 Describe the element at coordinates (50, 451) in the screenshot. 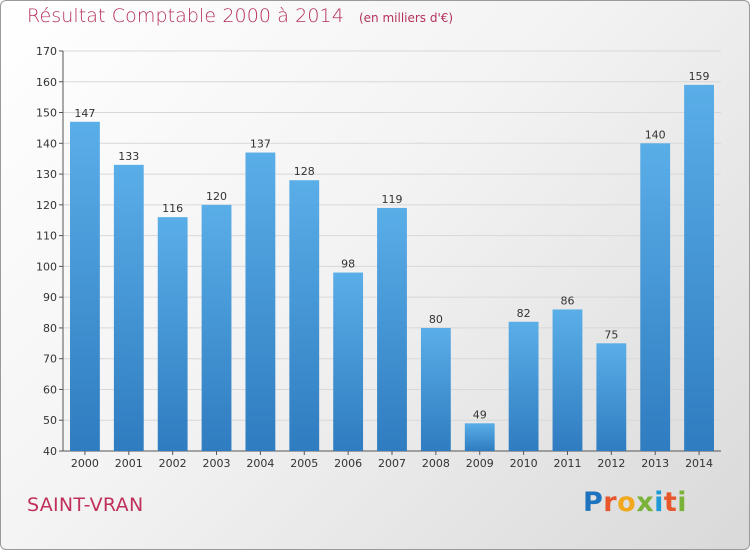

I see `y-tick-label: 40` at that location.